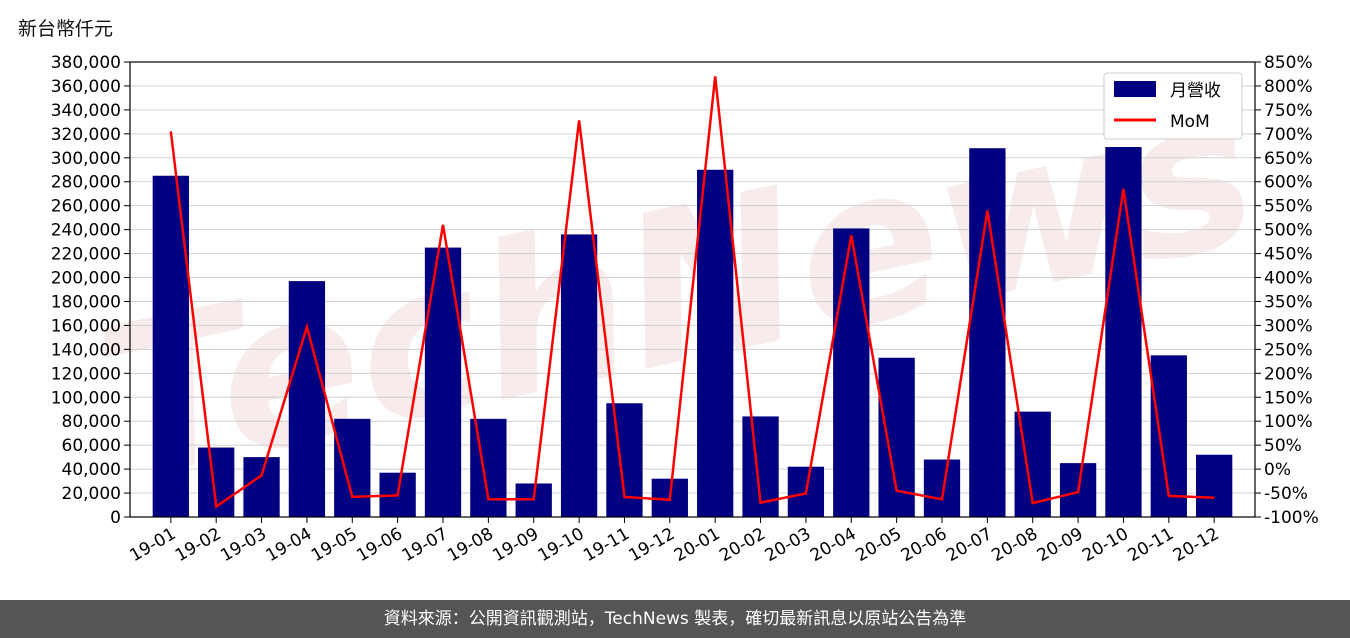 The image size is (1350, 638). Describe the element at coordinates (86, 63) in the screenshot. I see `left-tick-label: 380,000` at that location.